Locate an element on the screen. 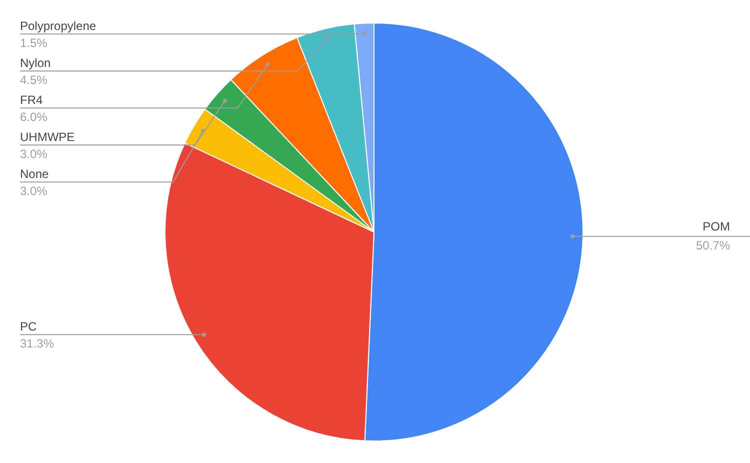 This screenshot has width=750, height=463. data-label: 6.0% is located at coordinates (34, 117).